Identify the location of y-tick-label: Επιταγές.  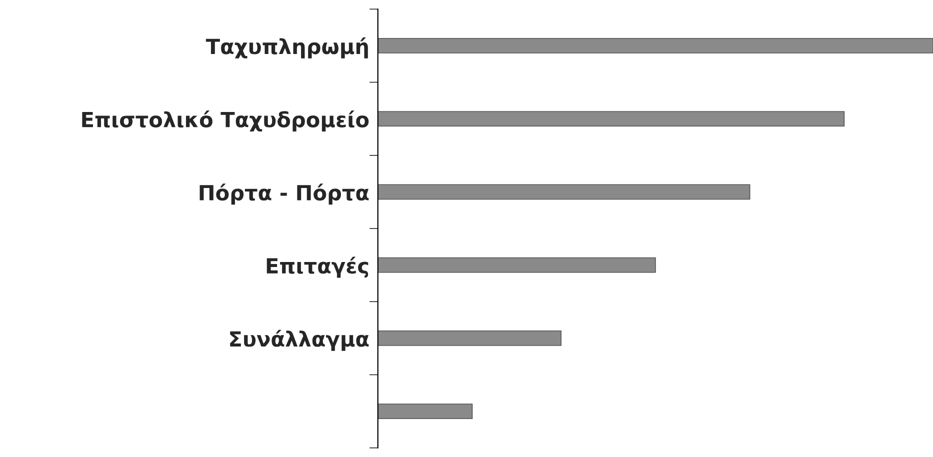
(317, 267).